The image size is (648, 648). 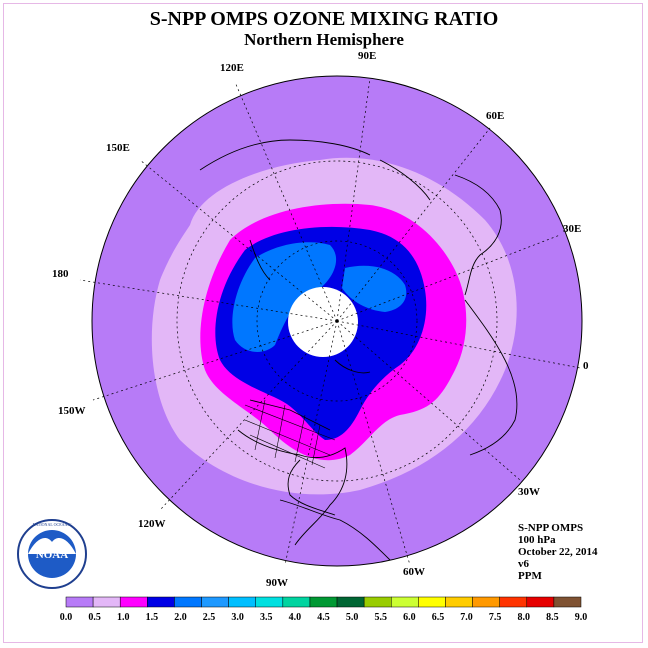 What do you see at coordinates (530, 576) in the screenshot?
I see `units-label: PPM` at bounding box center [530, 576].